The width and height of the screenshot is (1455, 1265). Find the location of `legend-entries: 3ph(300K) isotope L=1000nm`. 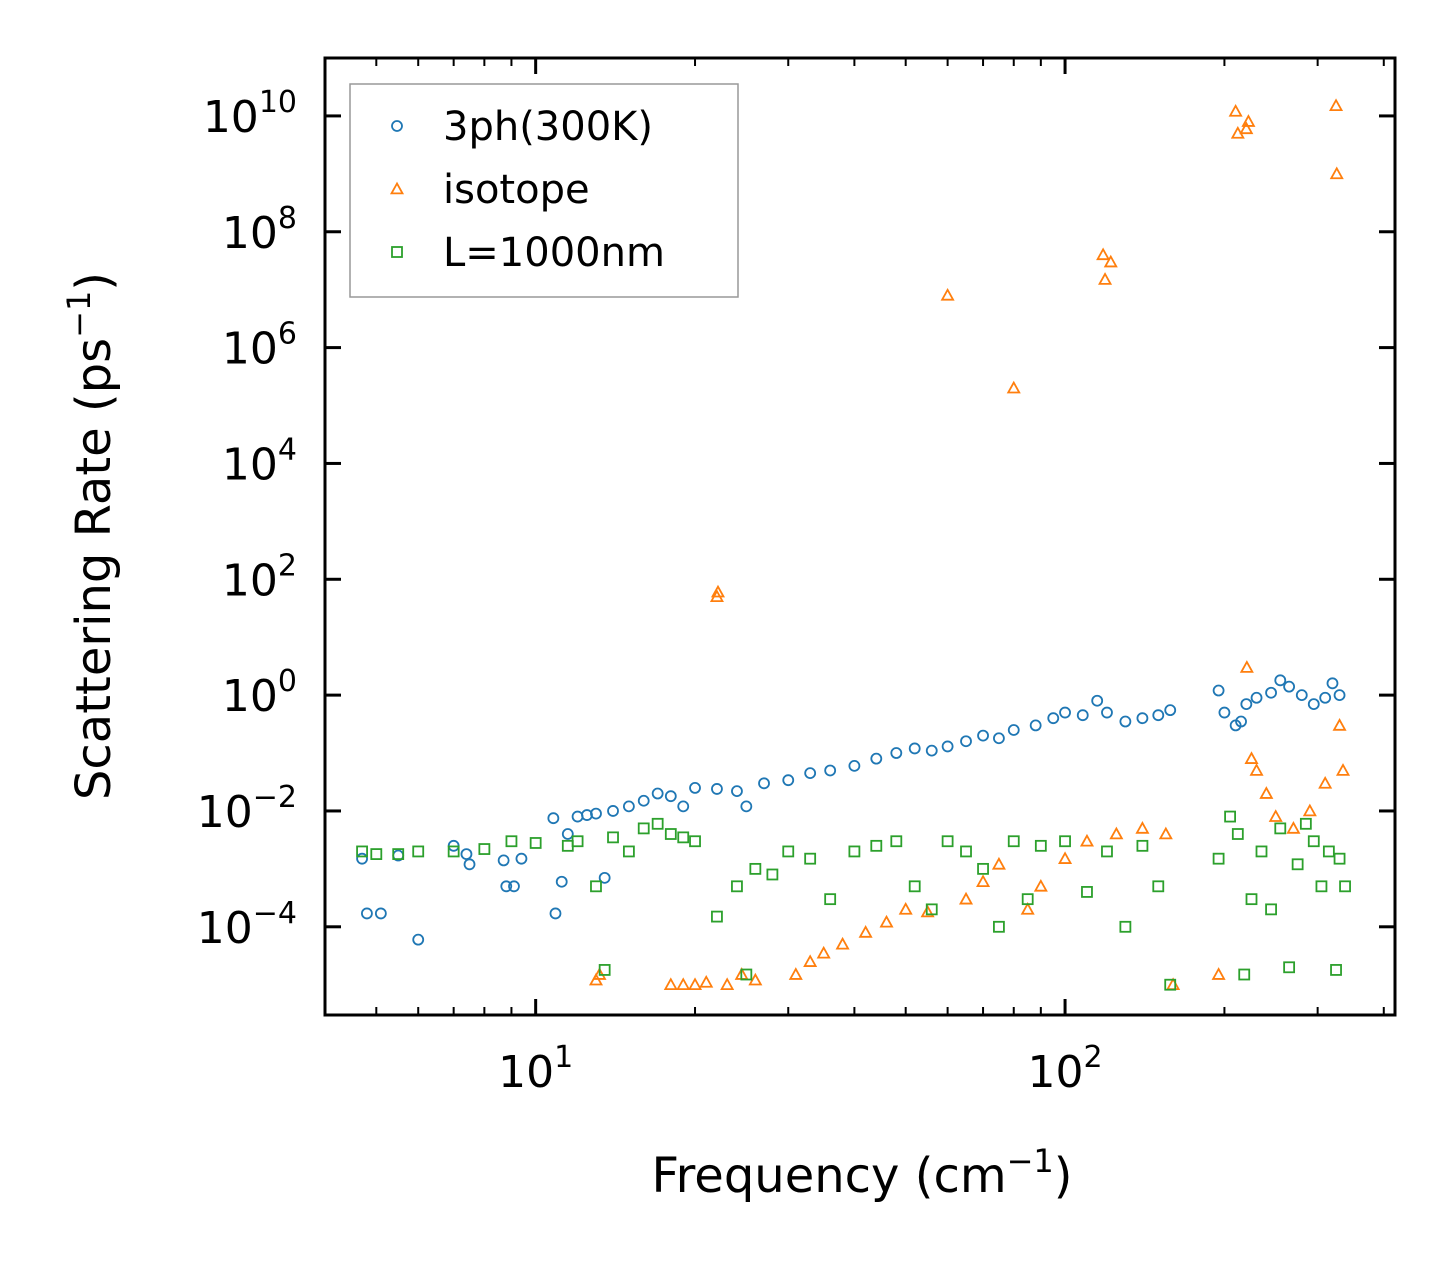

legend-entries: 3ph(300K) isotope L=1000nm is located at coordinates (527, 190).